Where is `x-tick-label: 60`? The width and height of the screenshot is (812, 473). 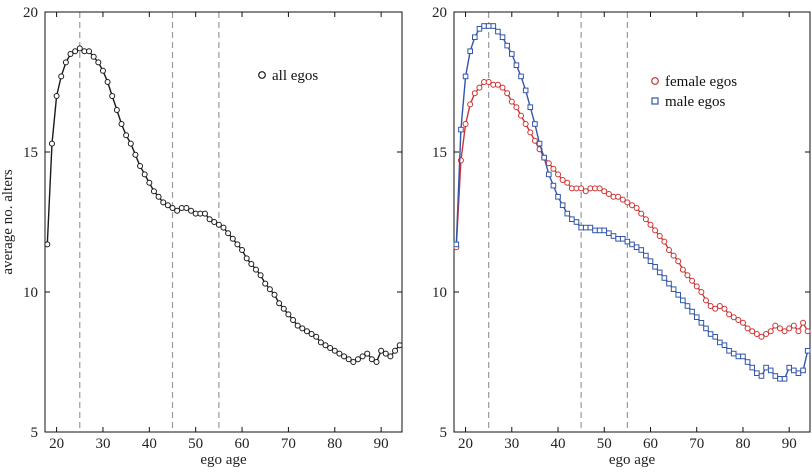 x-tick-label: 60 is located at coordinates (650, 444).